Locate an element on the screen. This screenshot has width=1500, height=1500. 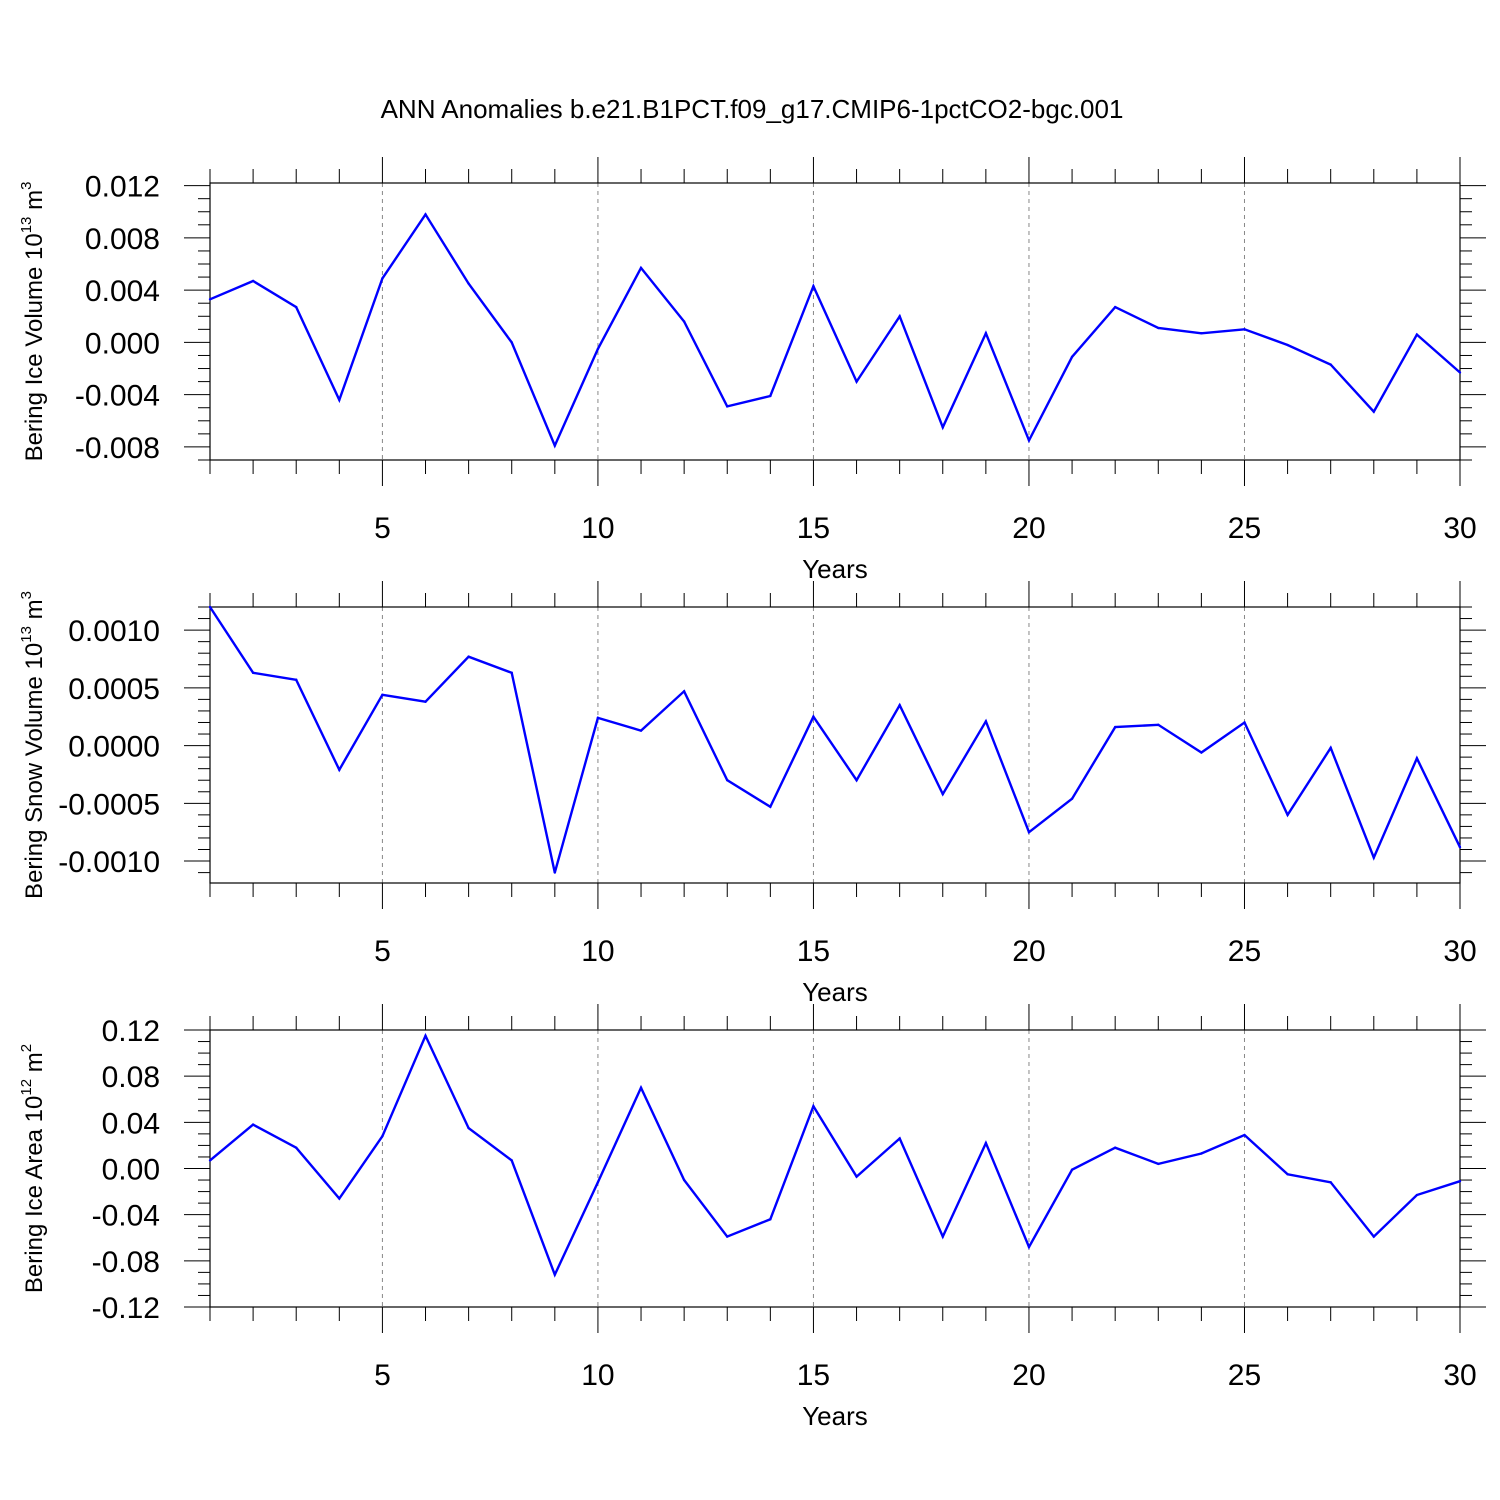
y-axis-label: Bering Ice Area 1012 m2 is located at coordinates (33, 1168).